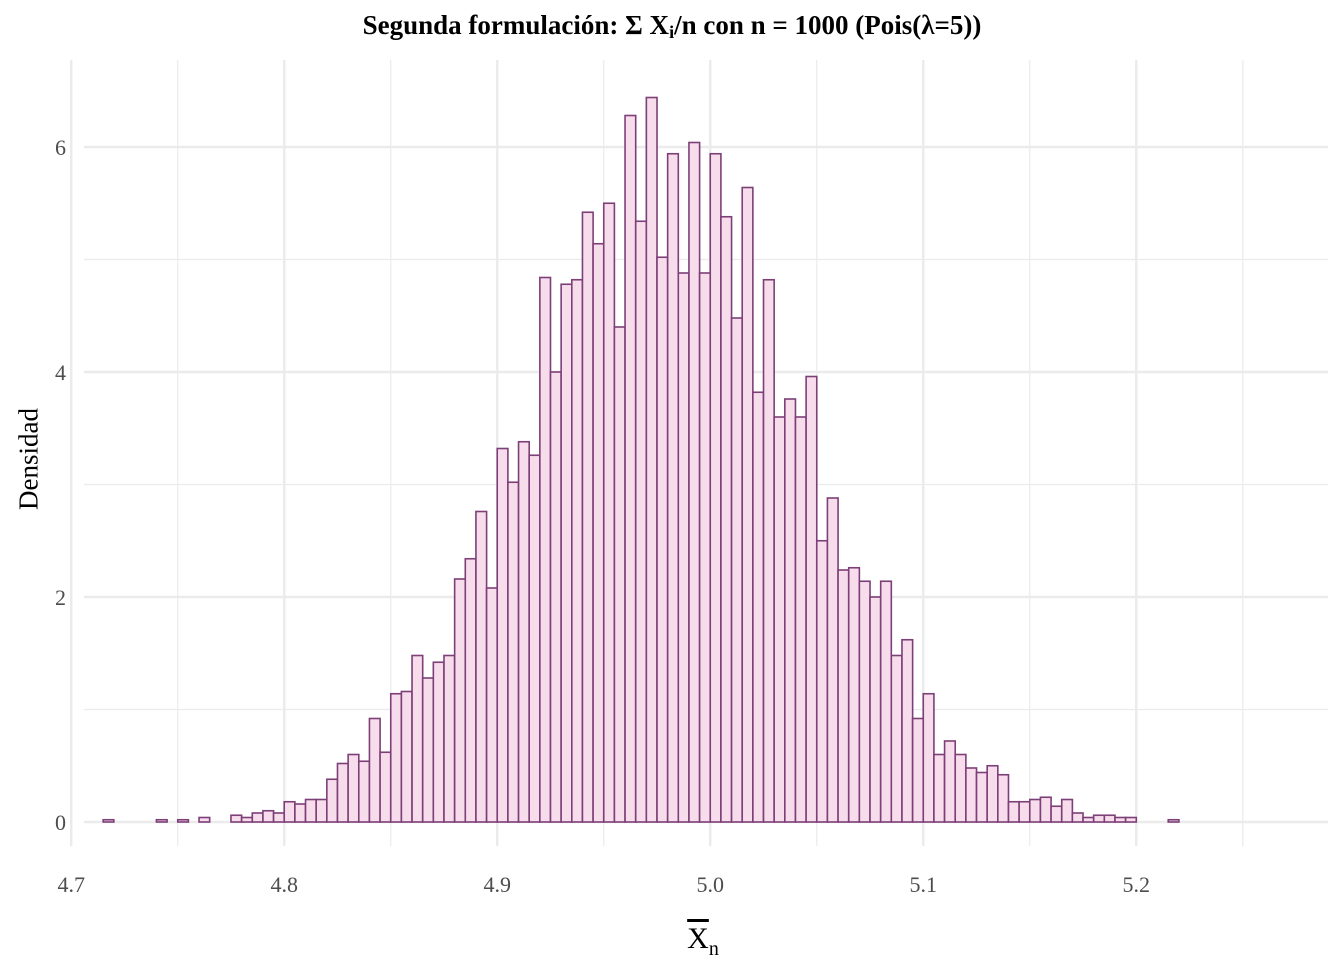 This screenshot has width=1344, height=961. I want to click on x-tick-label: 5.0, so click(711, 884).